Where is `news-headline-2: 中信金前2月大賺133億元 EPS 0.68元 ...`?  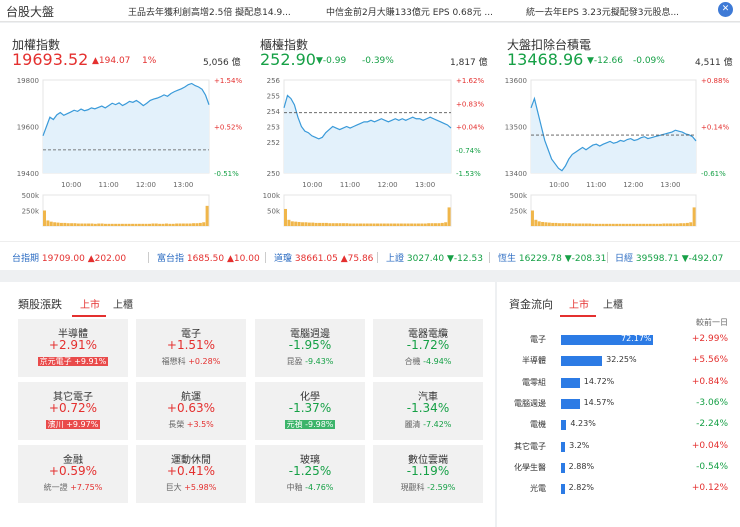 news-headline-2: 中信金前2月大賺133億元 EPS 0.68元 ... is located at coordinates (409, 13).